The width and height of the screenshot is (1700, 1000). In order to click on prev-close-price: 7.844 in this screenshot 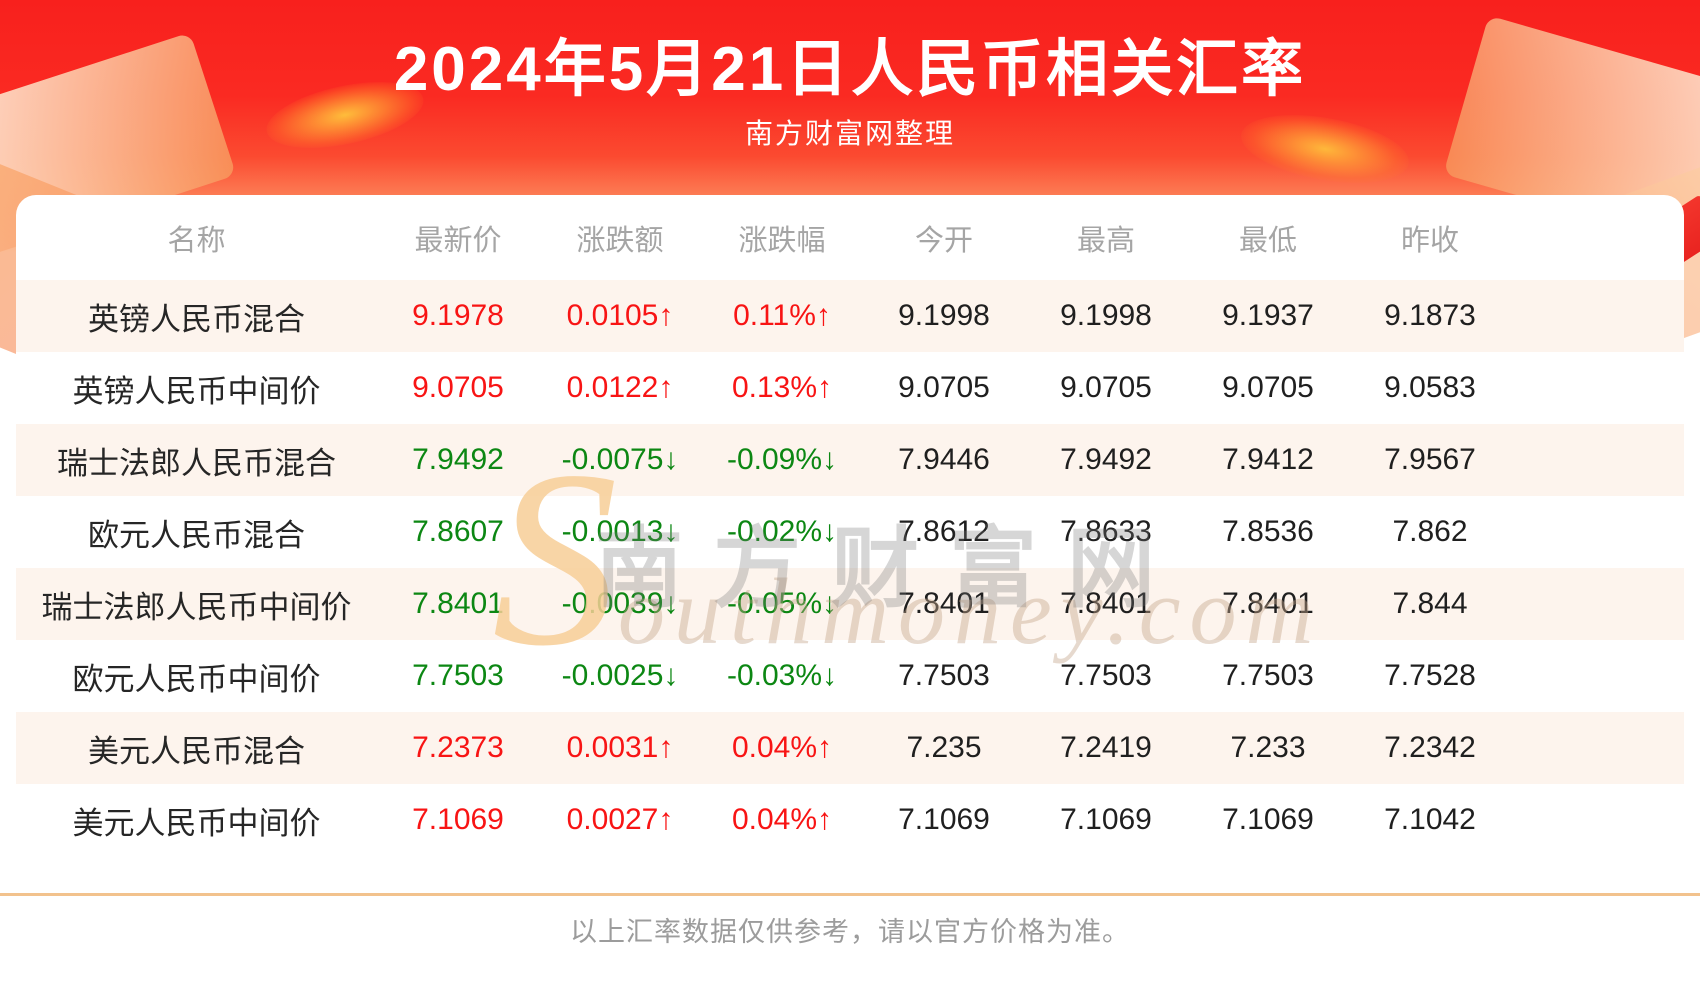, I will do `click(1430, 603)`.